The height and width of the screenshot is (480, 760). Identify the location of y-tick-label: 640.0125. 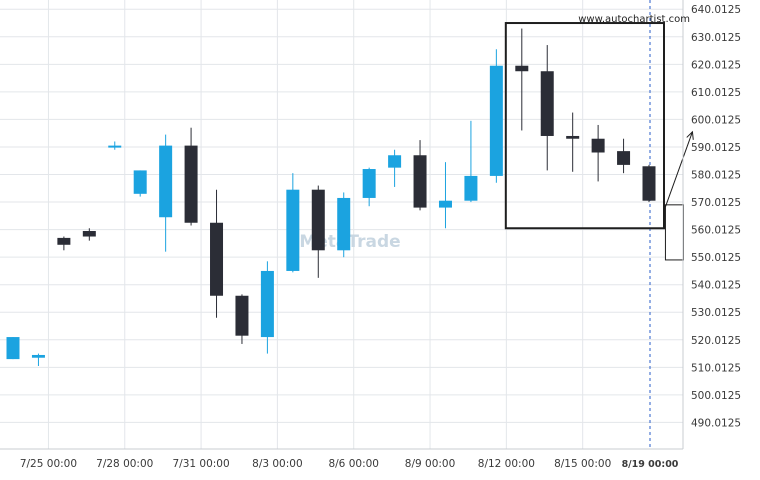
(716, 10).